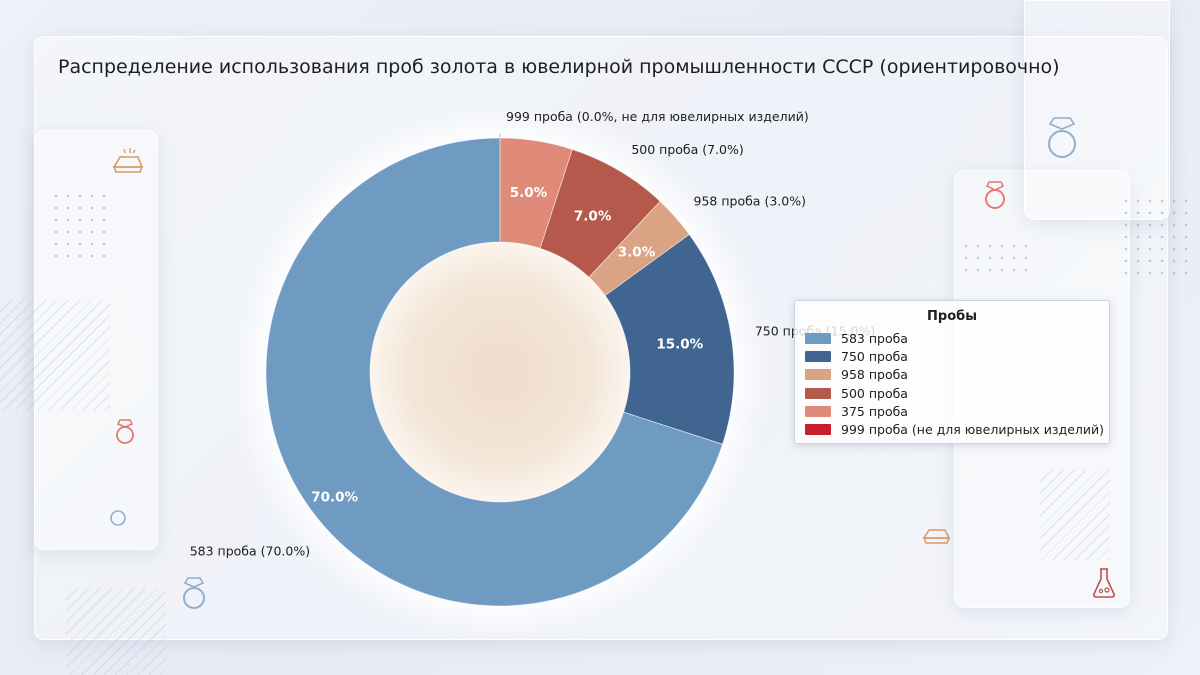 This screenshot has height=675, width=1200. What do you see at coordinates (952, 316) in the screenshot?
I see `legend-title: Пробы` at bounding box center [952, 316].